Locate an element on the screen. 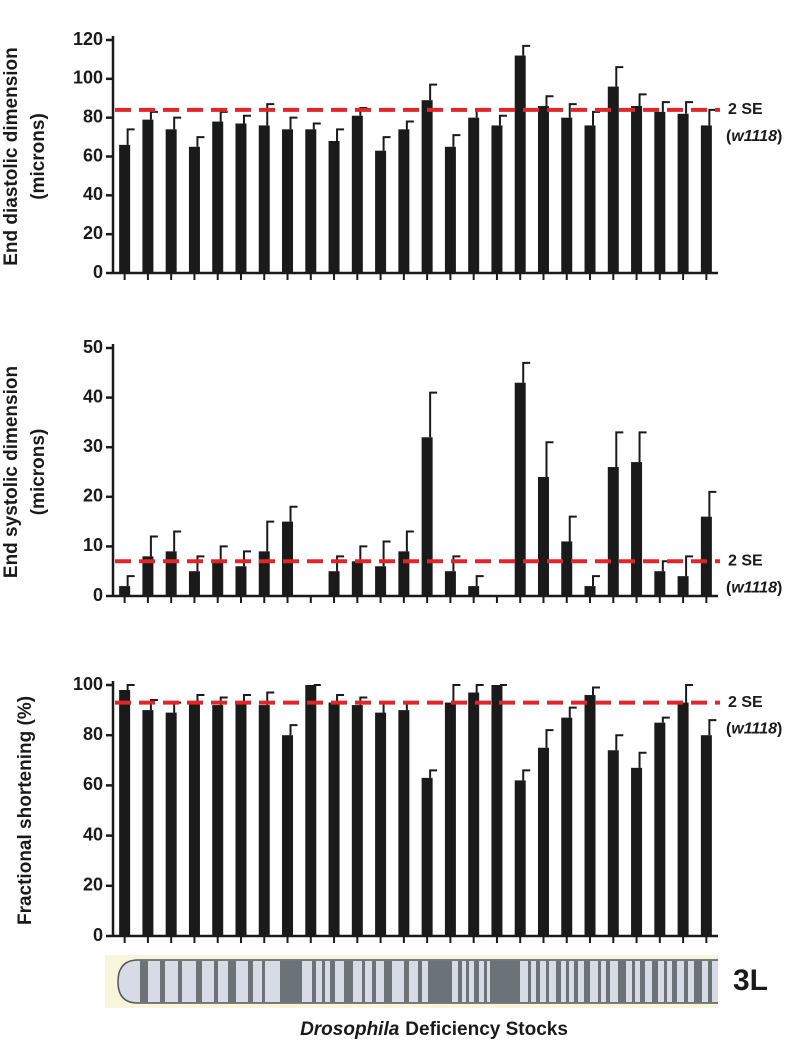 This screenshot has width=800, height=1048. y-tick-label: 60 is located at coordinates (93, 784).